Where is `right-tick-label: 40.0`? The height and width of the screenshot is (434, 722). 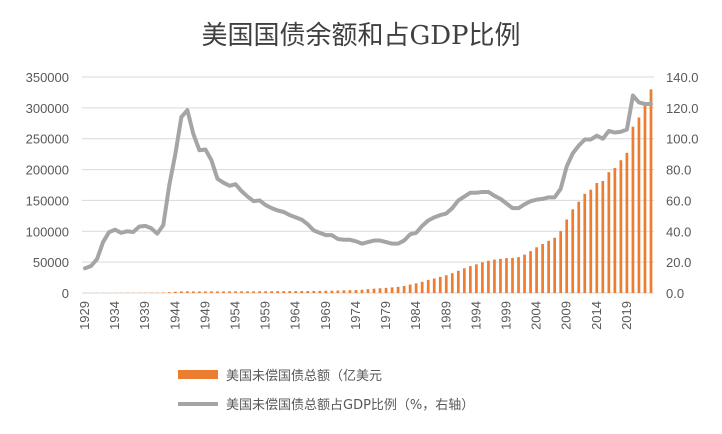 right-tick-label: 40.0 is located at coordinates (678, 231).